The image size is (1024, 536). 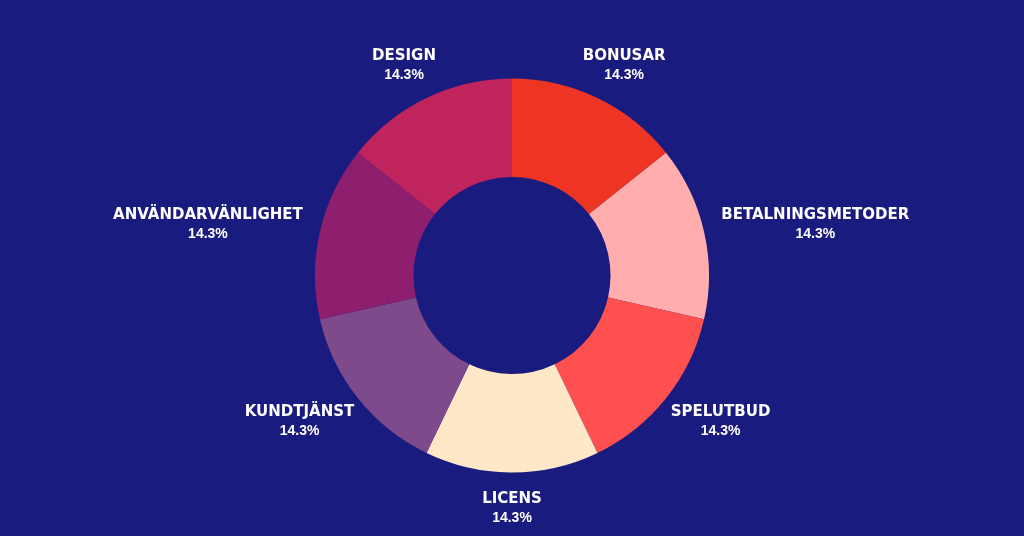 I want to click on slice-label: BONUSAR, so click(x=624, y=55).